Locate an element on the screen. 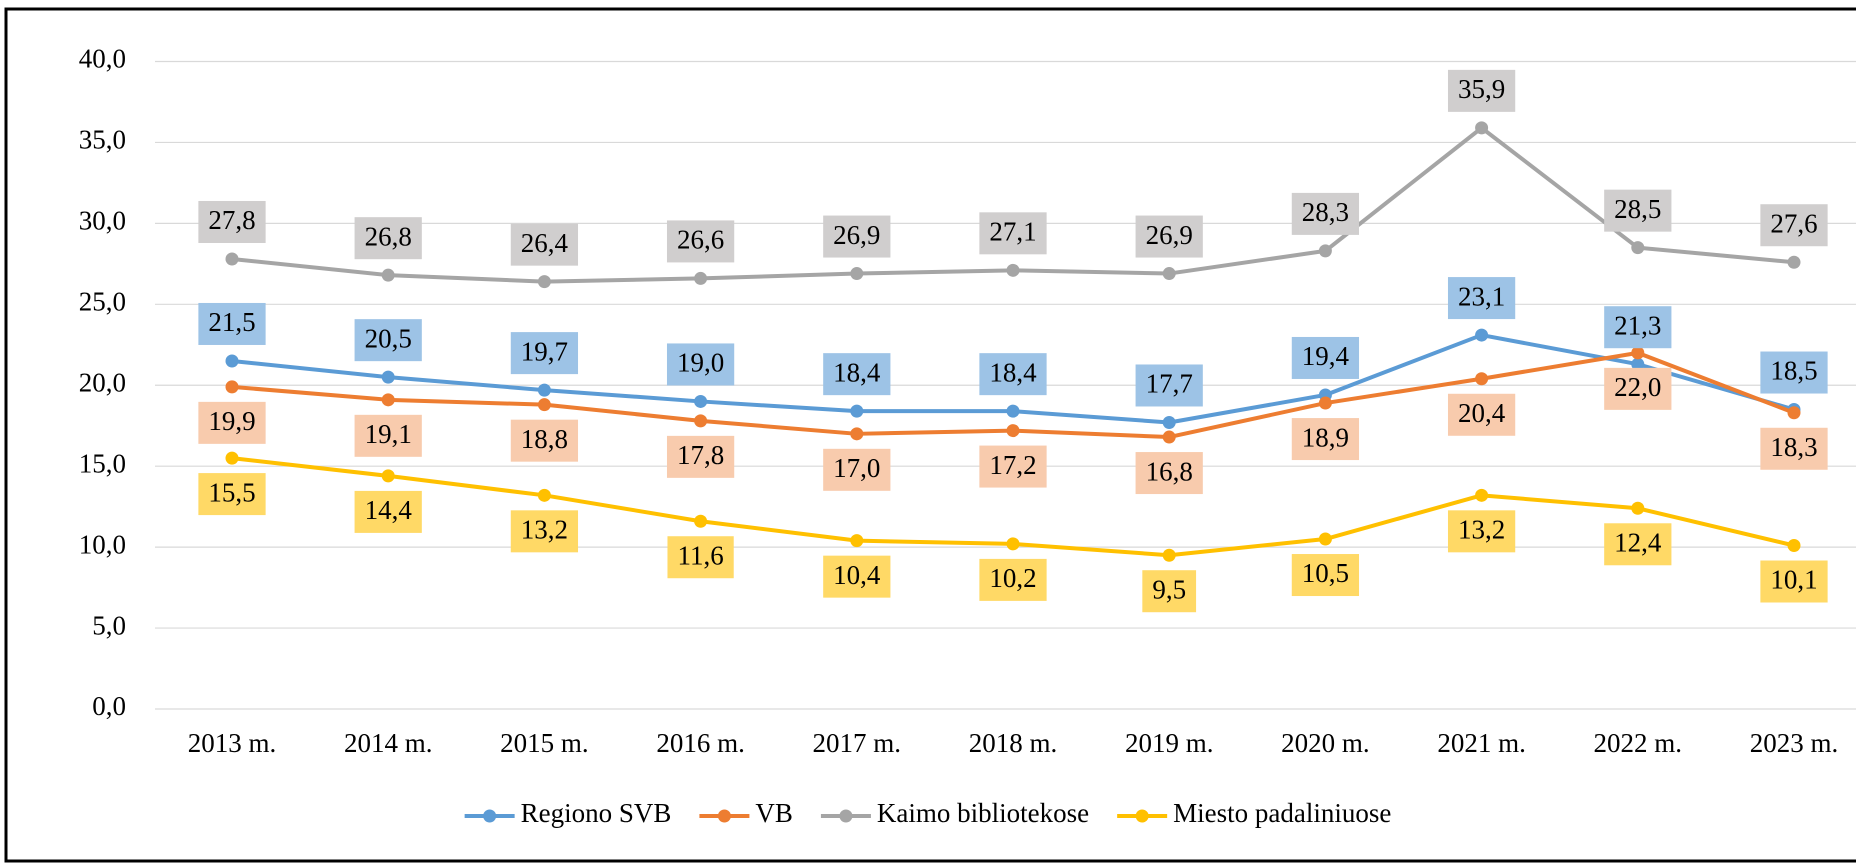  data-label-text: 28,3 is located at coordinates (1325, 212).